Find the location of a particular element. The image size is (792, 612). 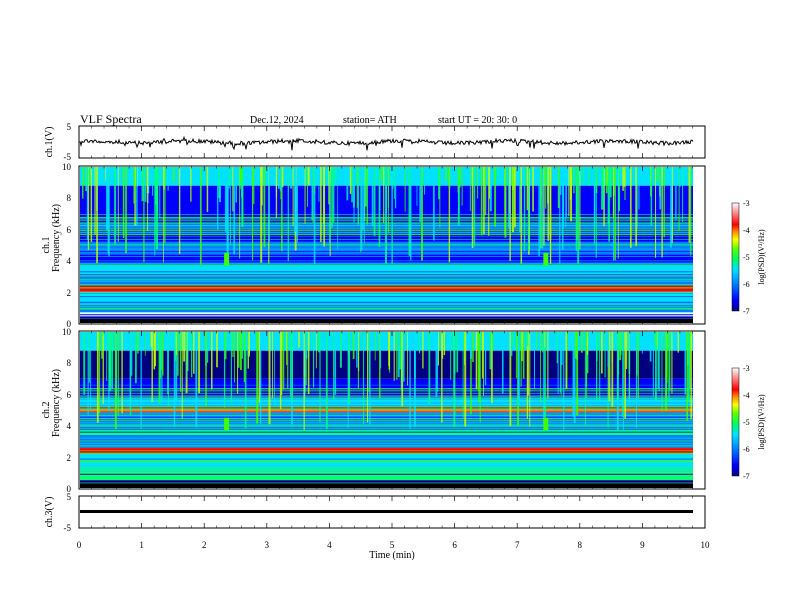

ch1-x-ticks is located at coordinates (392, 142).